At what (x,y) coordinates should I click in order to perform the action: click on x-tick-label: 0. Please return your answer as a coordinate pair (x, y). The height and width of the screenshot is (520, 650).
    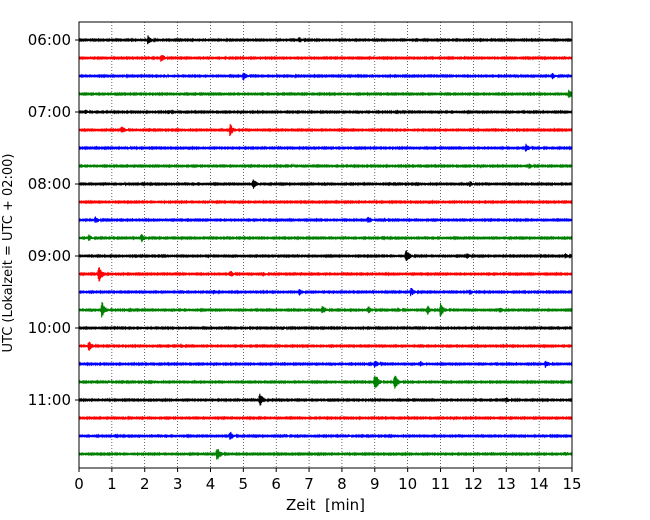
    Looking at the image, I should click on (79, 484).